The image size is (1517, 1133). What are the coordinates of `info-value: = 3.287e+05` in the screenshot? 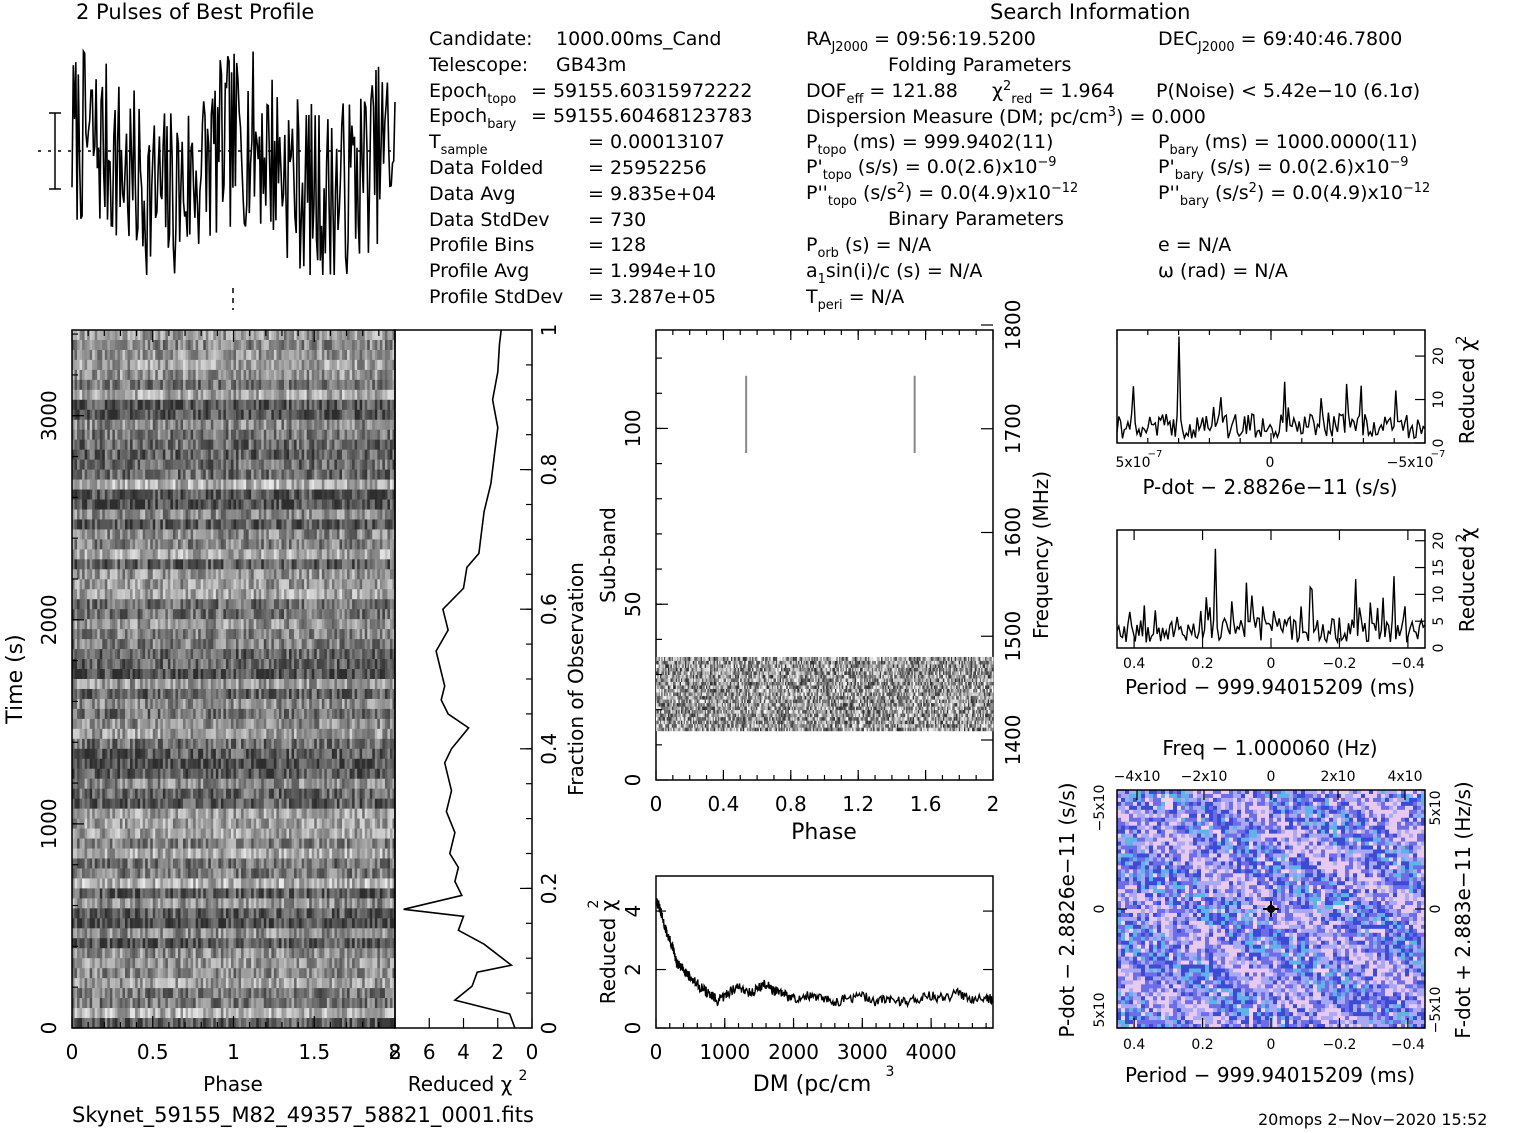 It's located at (652, 297).